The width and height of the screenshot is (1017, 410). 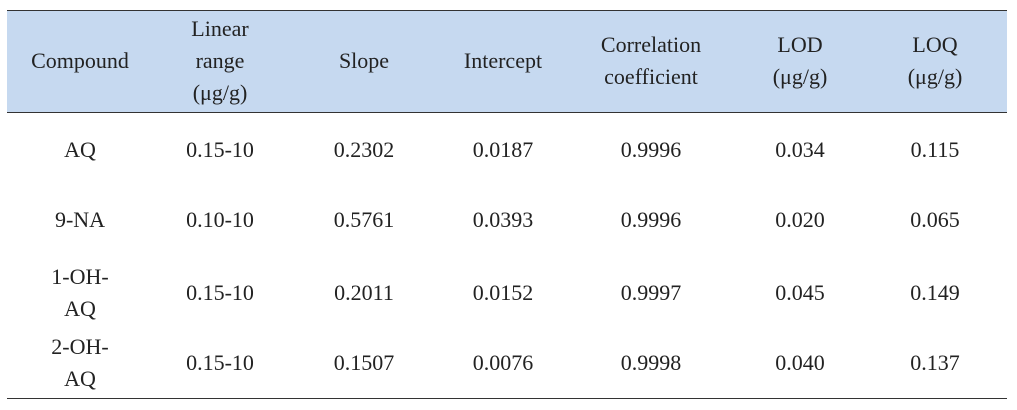 I want to click on header-cell: Compound, so click(x=80, y=61).